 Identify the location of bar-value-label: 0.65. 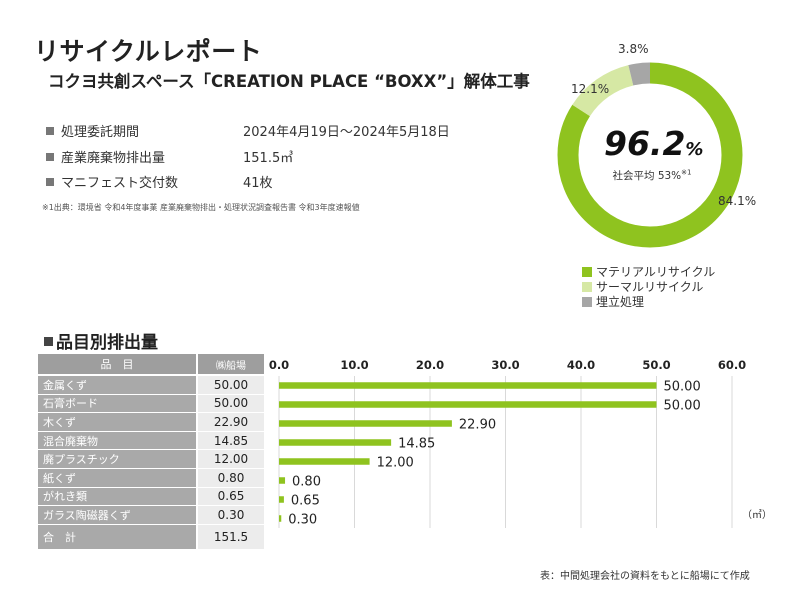
(305, 501).